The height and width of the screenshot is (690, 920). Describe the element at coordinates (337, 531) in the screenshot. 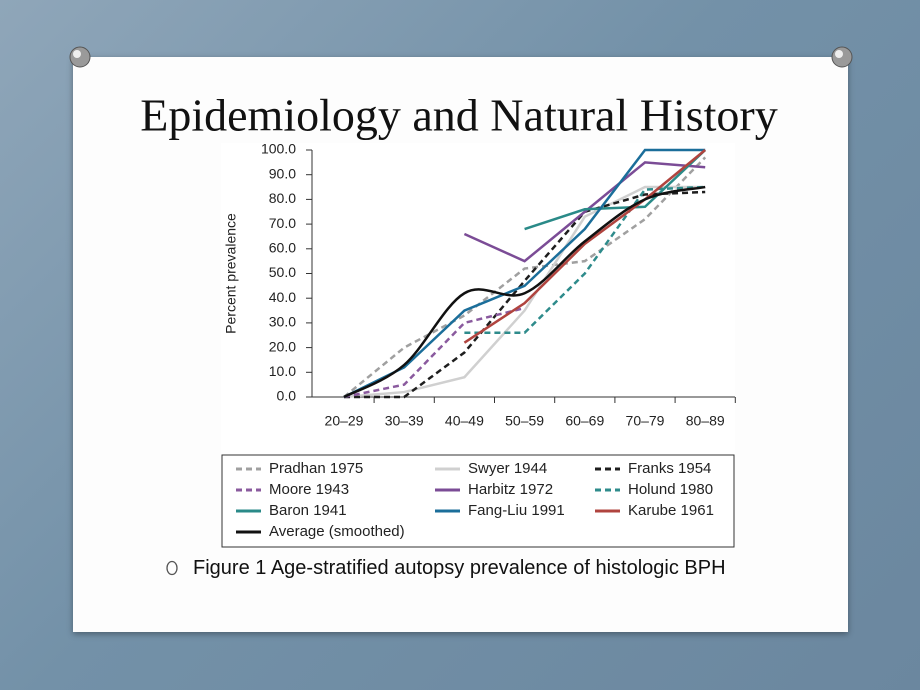

I see `legend-label: Average (smoothed)` at that location.